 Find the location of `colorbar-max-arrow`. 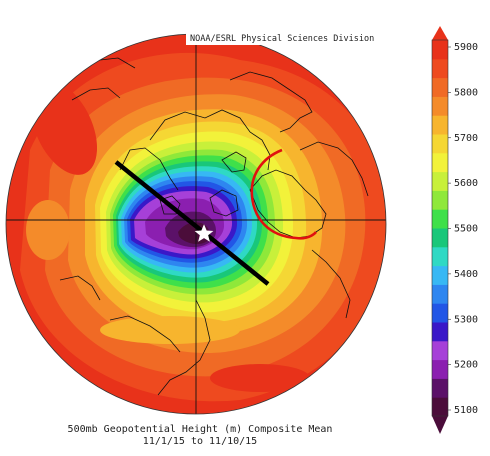

colorbar-max-arrow is located at coordinates (440, 33).